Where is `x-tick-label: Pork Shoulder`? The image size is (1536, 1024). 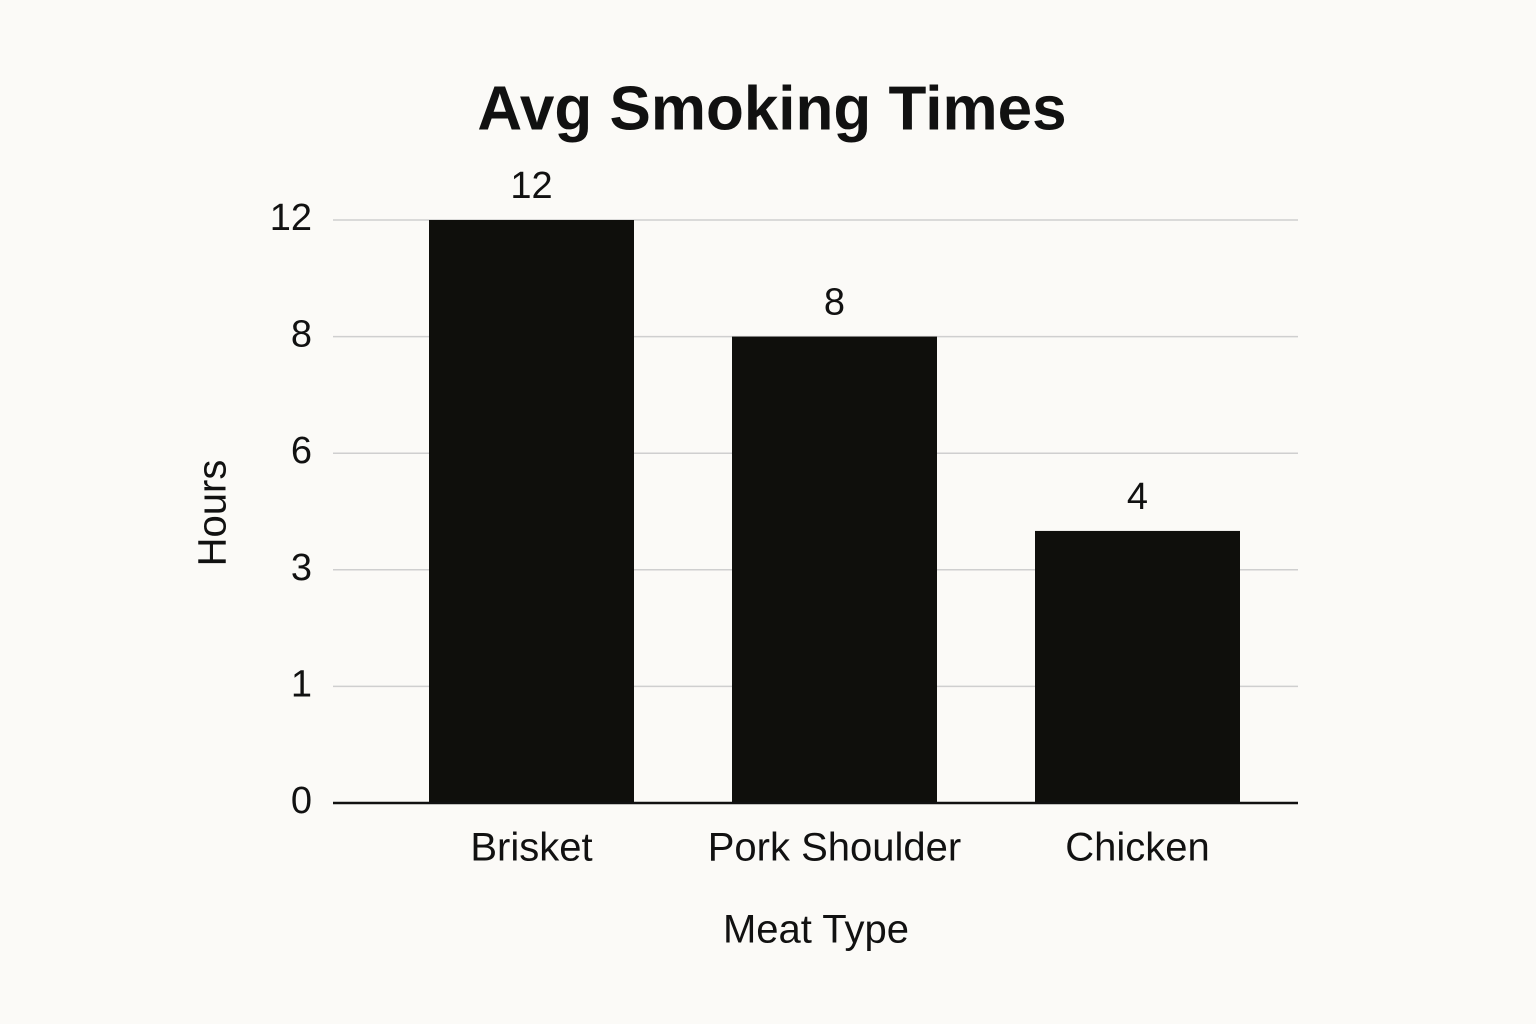 x-tick-label: Pork Shoulder is located at coordinates (834, 848).